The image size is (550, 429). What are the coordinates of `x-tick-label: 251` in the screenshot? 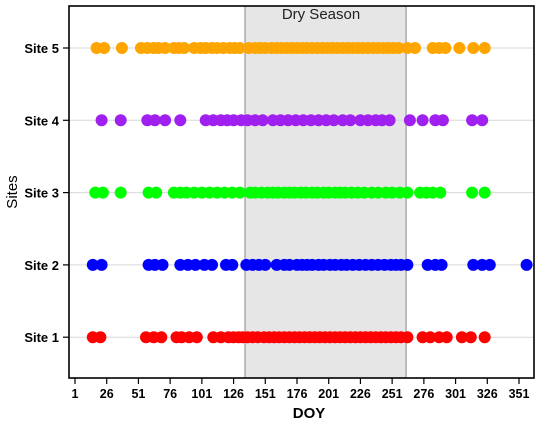 It's located at (392, 394).